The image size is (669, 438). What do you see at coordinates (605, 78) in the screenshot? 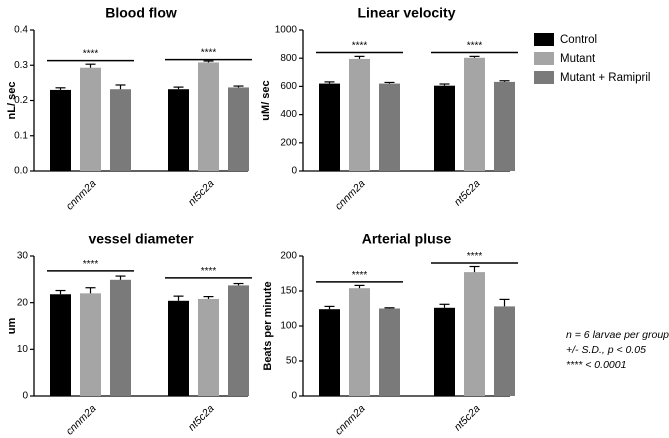
I see `legend-label: Mutant + Ramipril` at bounding box center [605, 78].